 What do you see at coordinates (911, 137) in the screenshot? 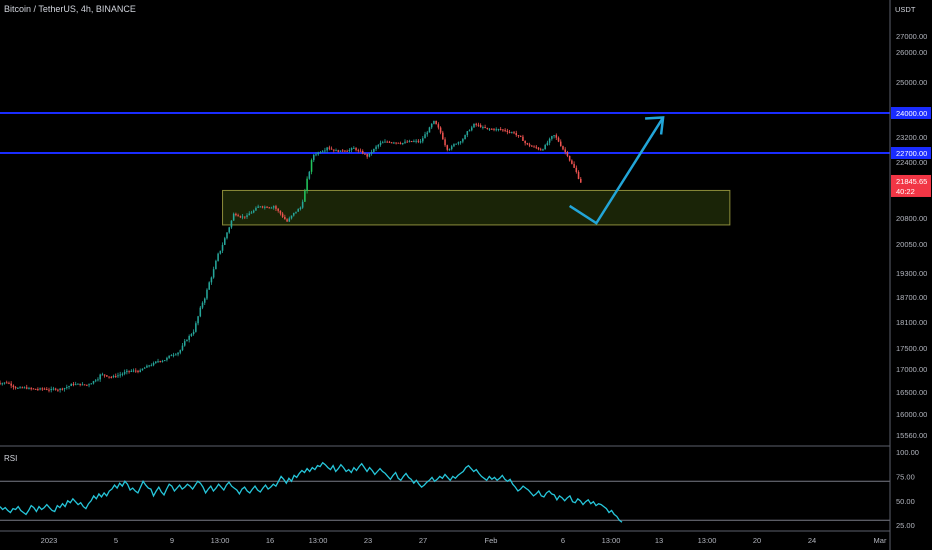
I see `price-tick: 23200.00` at bounding box center [911, 137].